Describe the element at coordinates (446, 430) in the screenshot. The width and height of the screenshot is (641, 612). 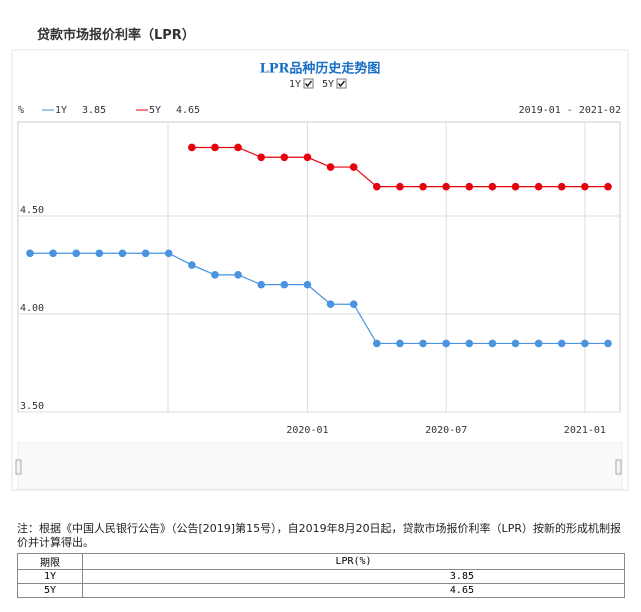
I see `x-tick-label: 2020-07` at that location.